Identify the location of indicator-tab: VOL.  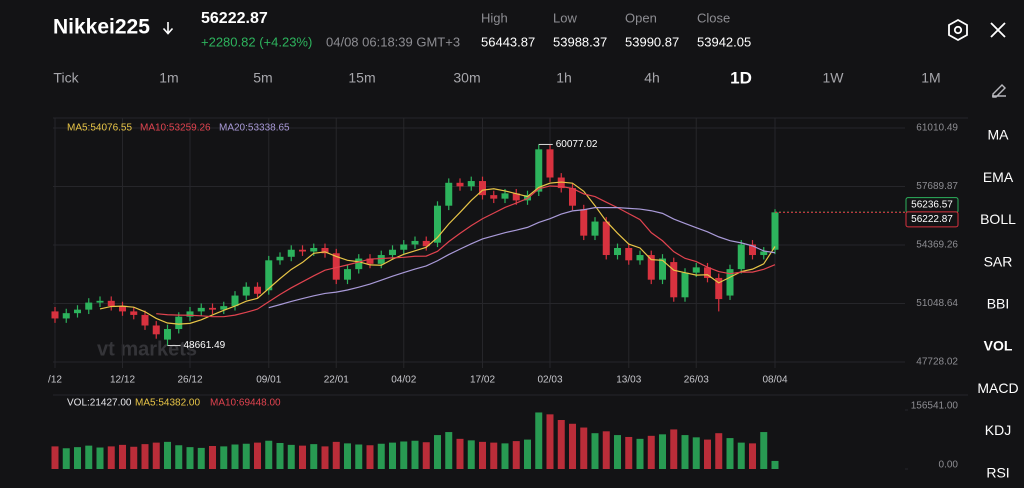
(998, 346).